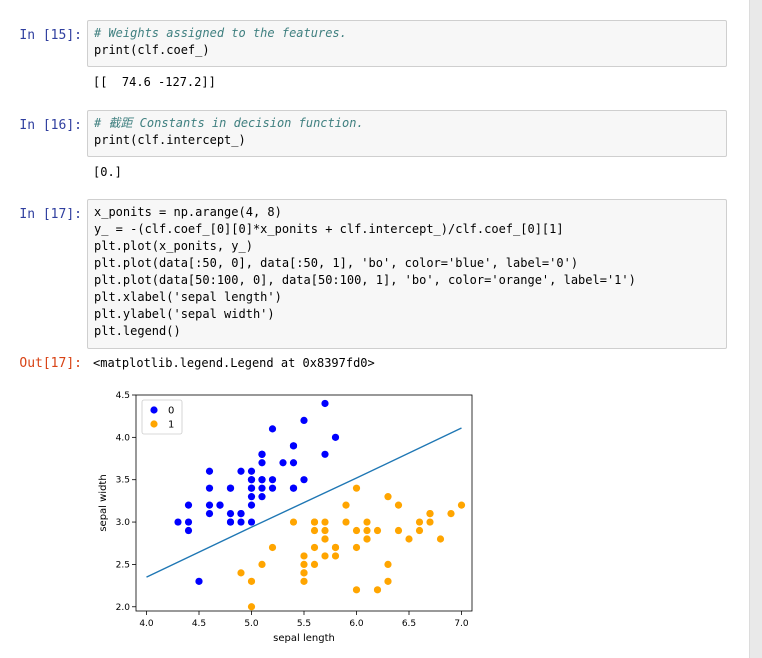 The height and width of the screenshot is (658, 762). I want to click on code-line: print(clf.intercept_), so click(170, 140).